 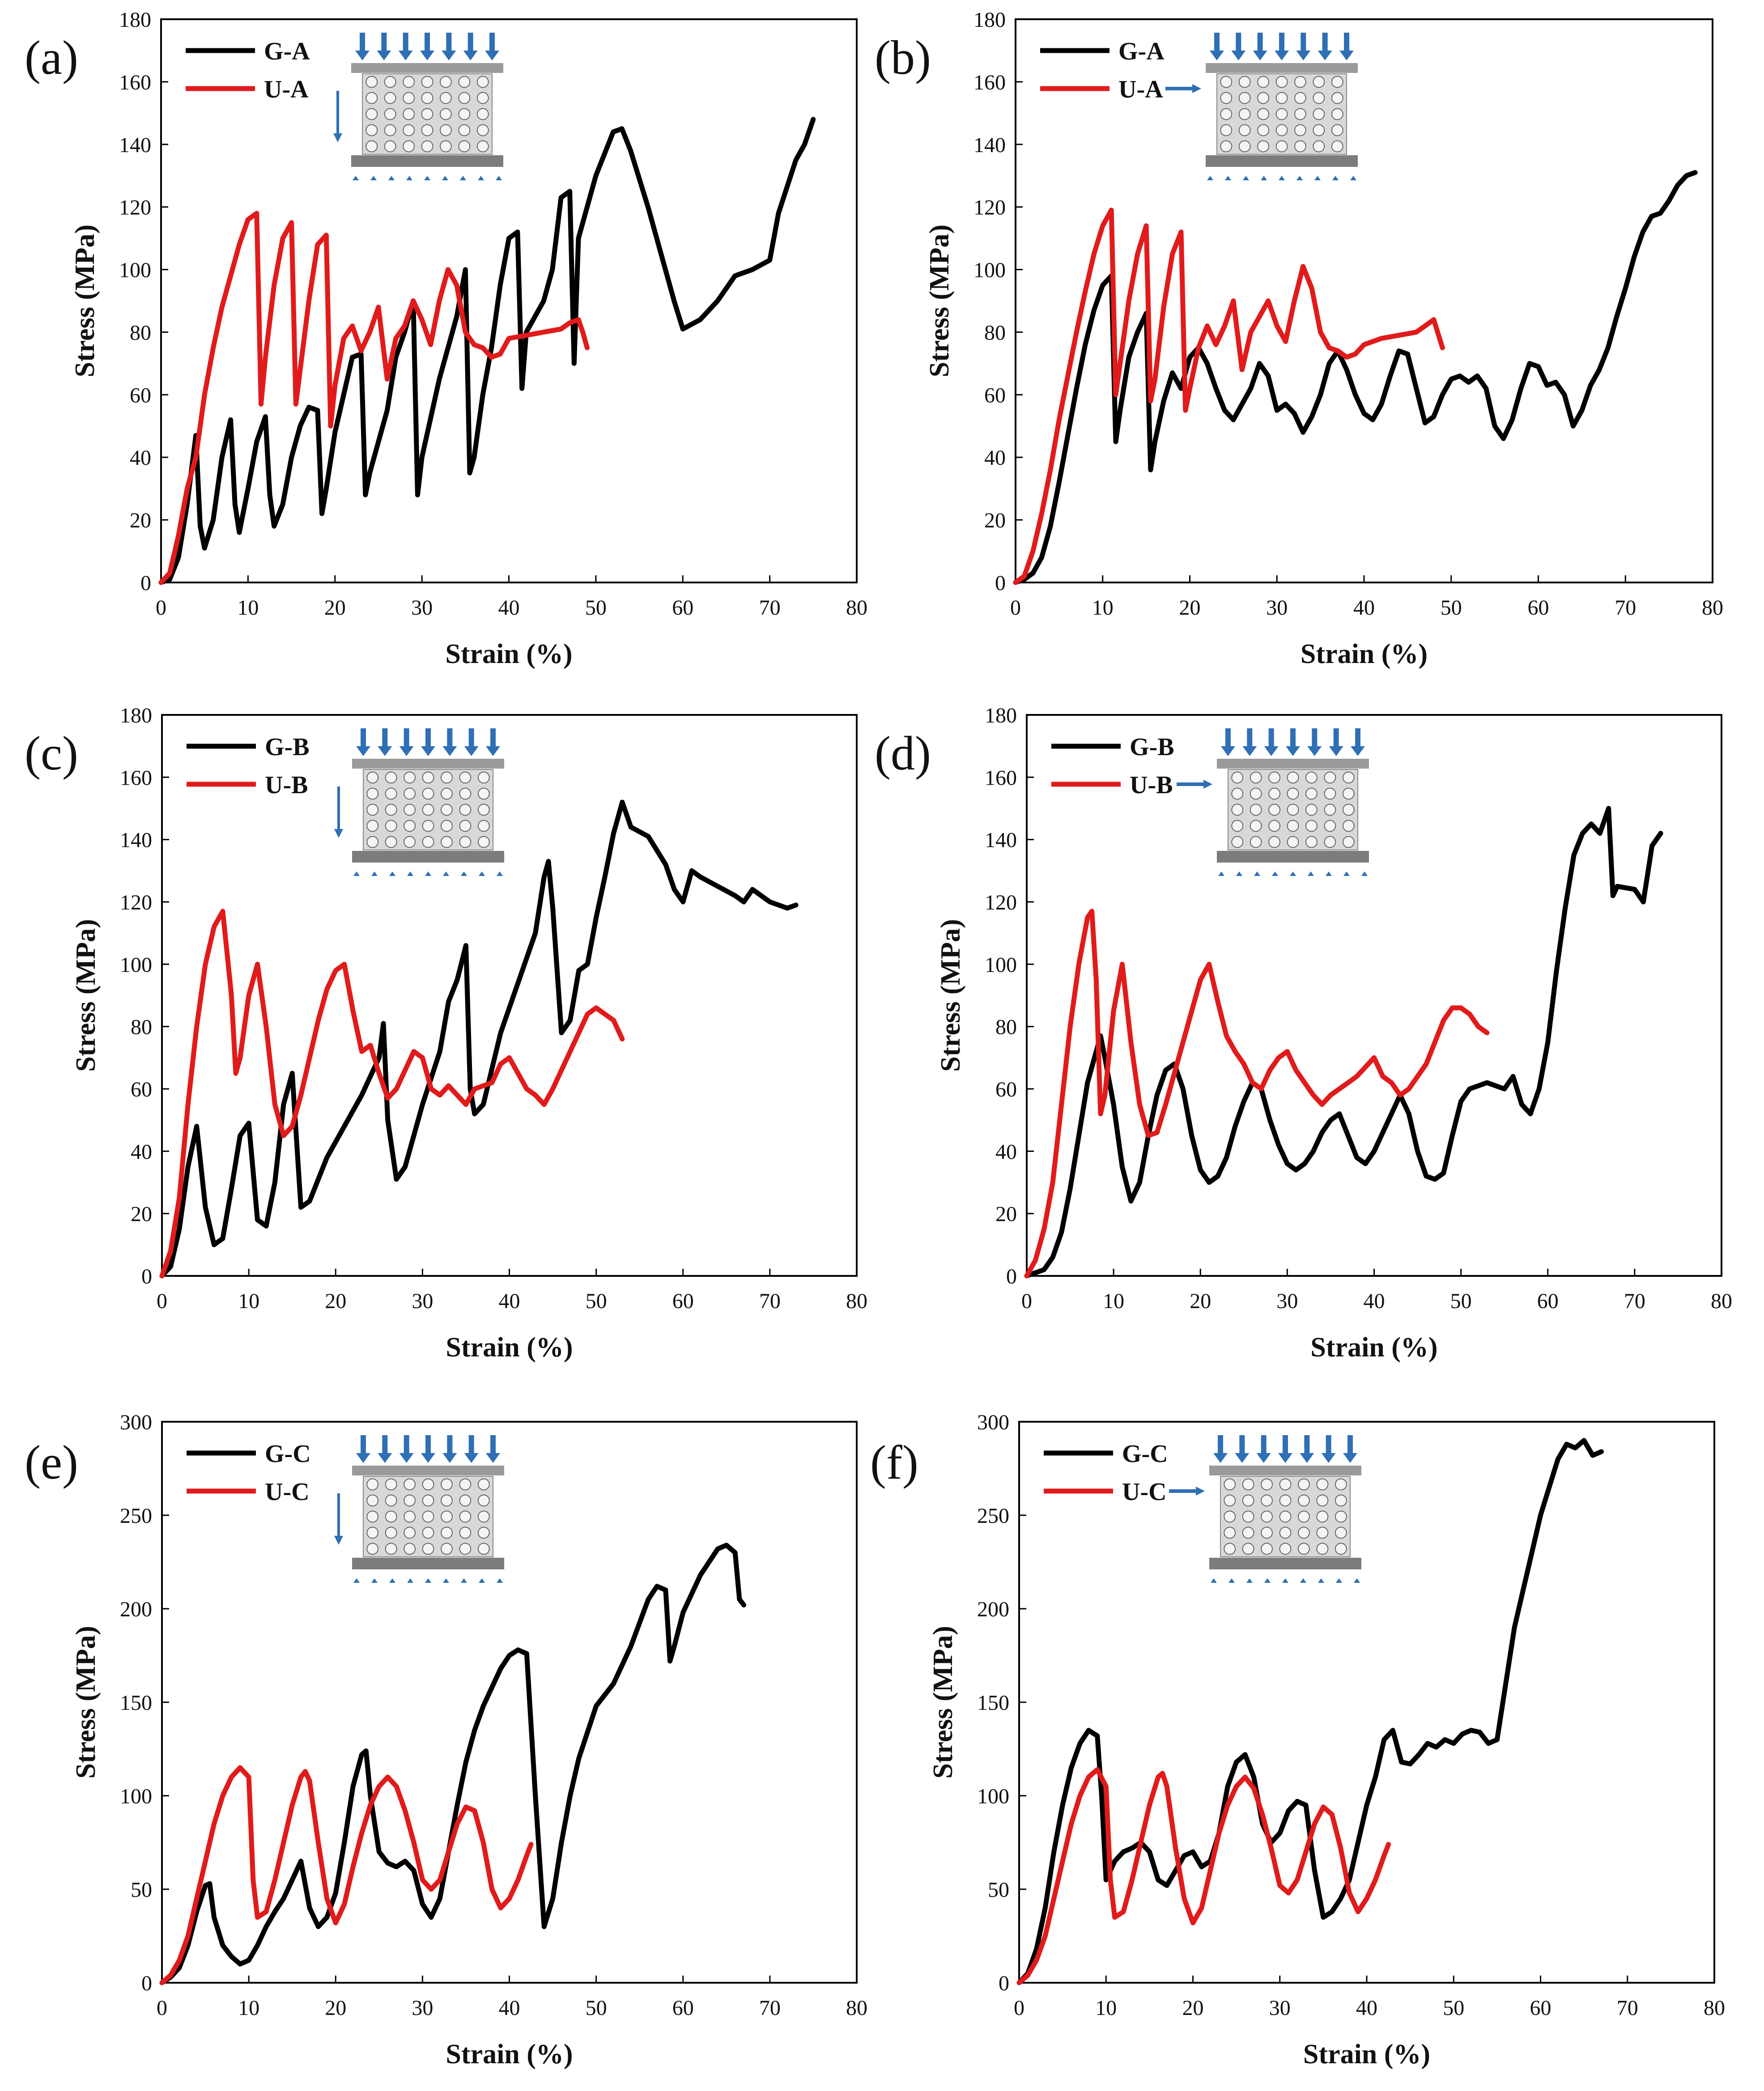 I want to click on legend-label: G-A, so click(x=287, y=51).